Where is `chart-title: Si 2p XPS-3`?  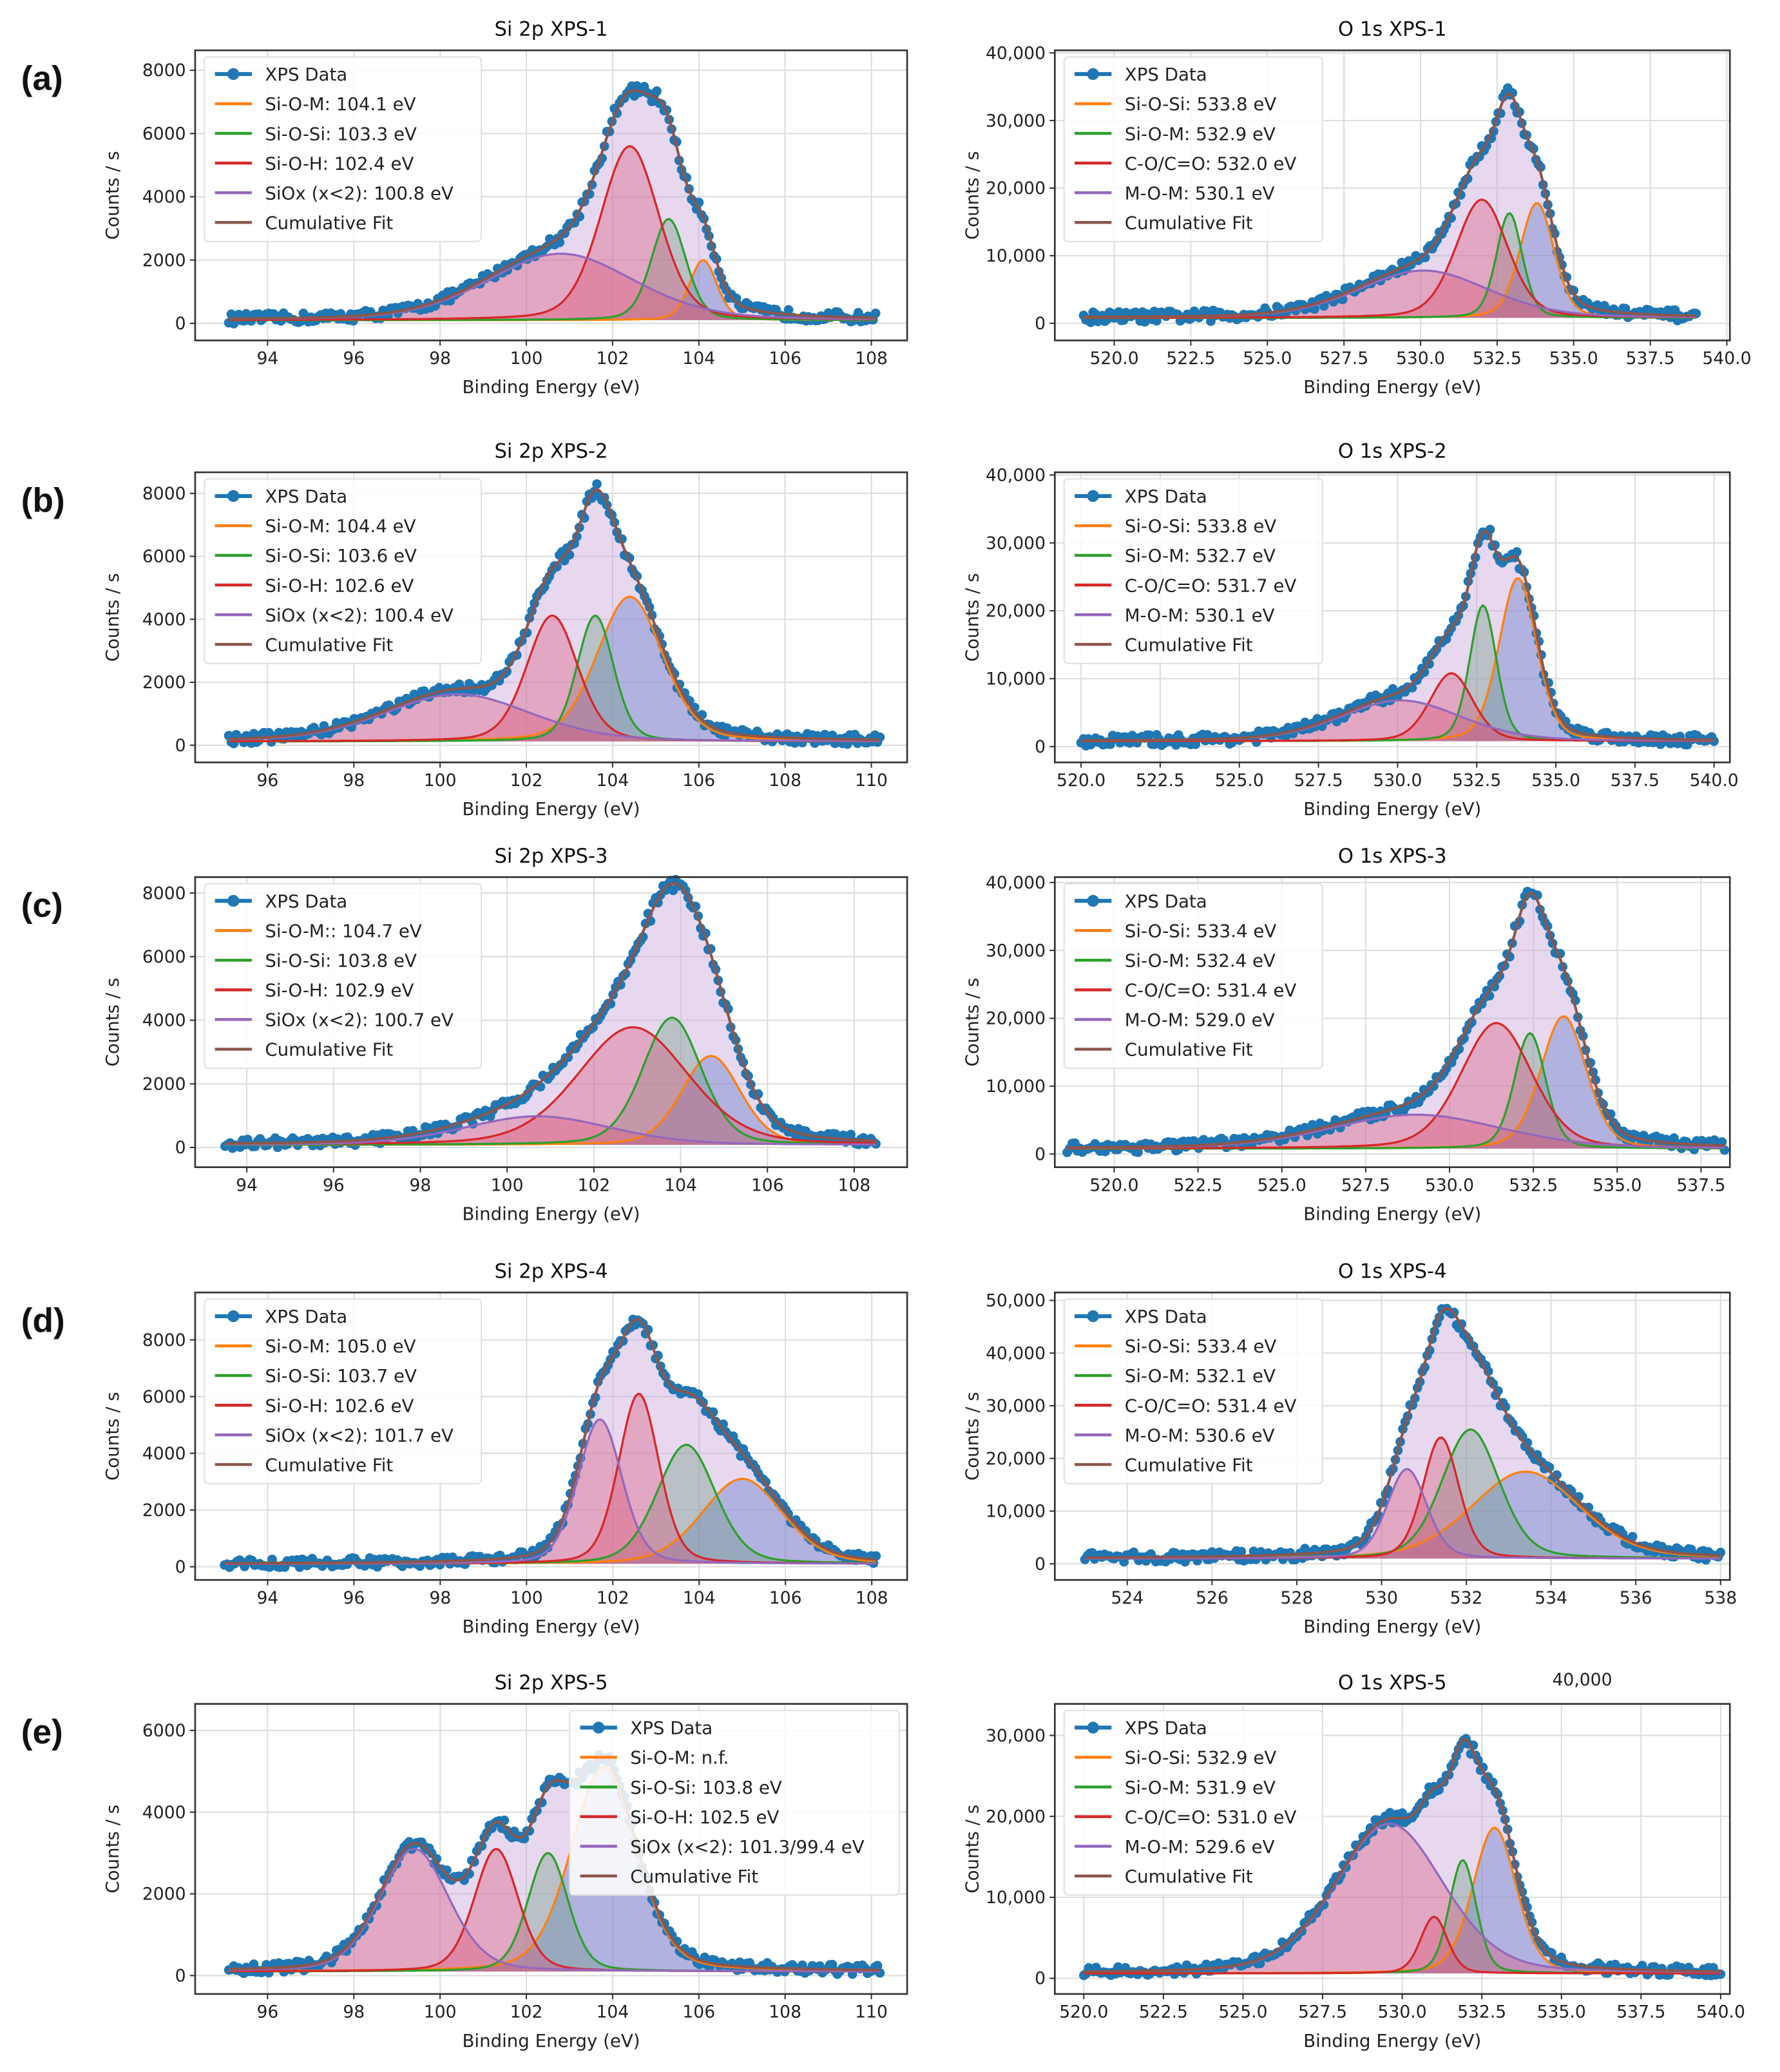
chart-title: Si 2p XPS-3 is located at coordinates (551, 856).